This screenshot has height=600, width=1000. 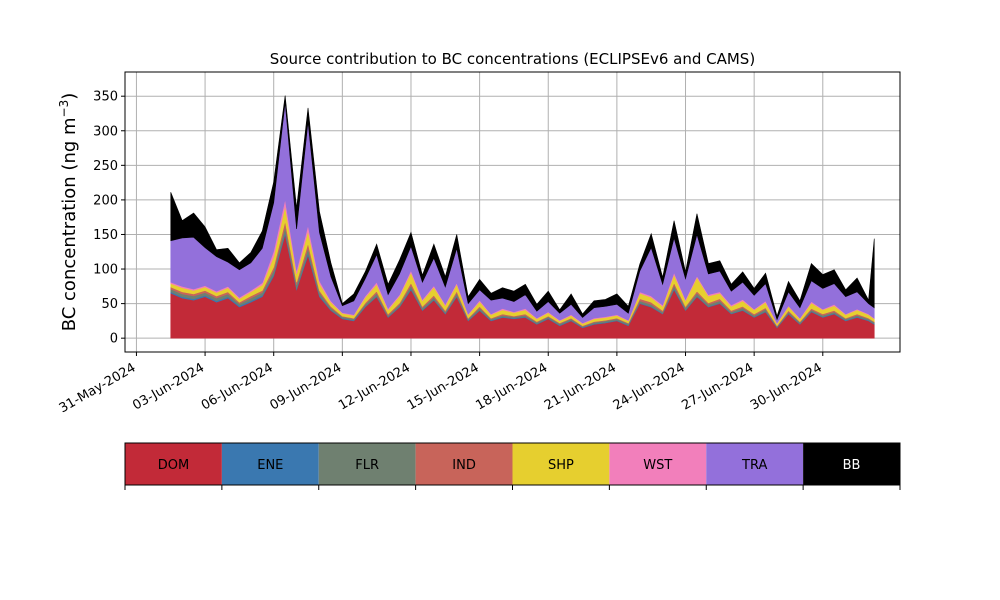 I want to click on x-tick-label: 09-Jun-2024, so click(x=306, y=386).